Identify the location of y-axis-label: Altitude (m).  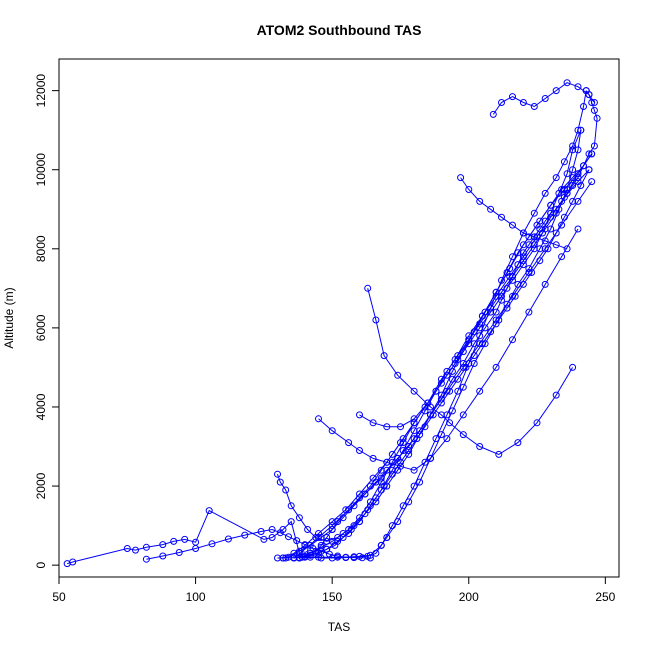
(9, 317).